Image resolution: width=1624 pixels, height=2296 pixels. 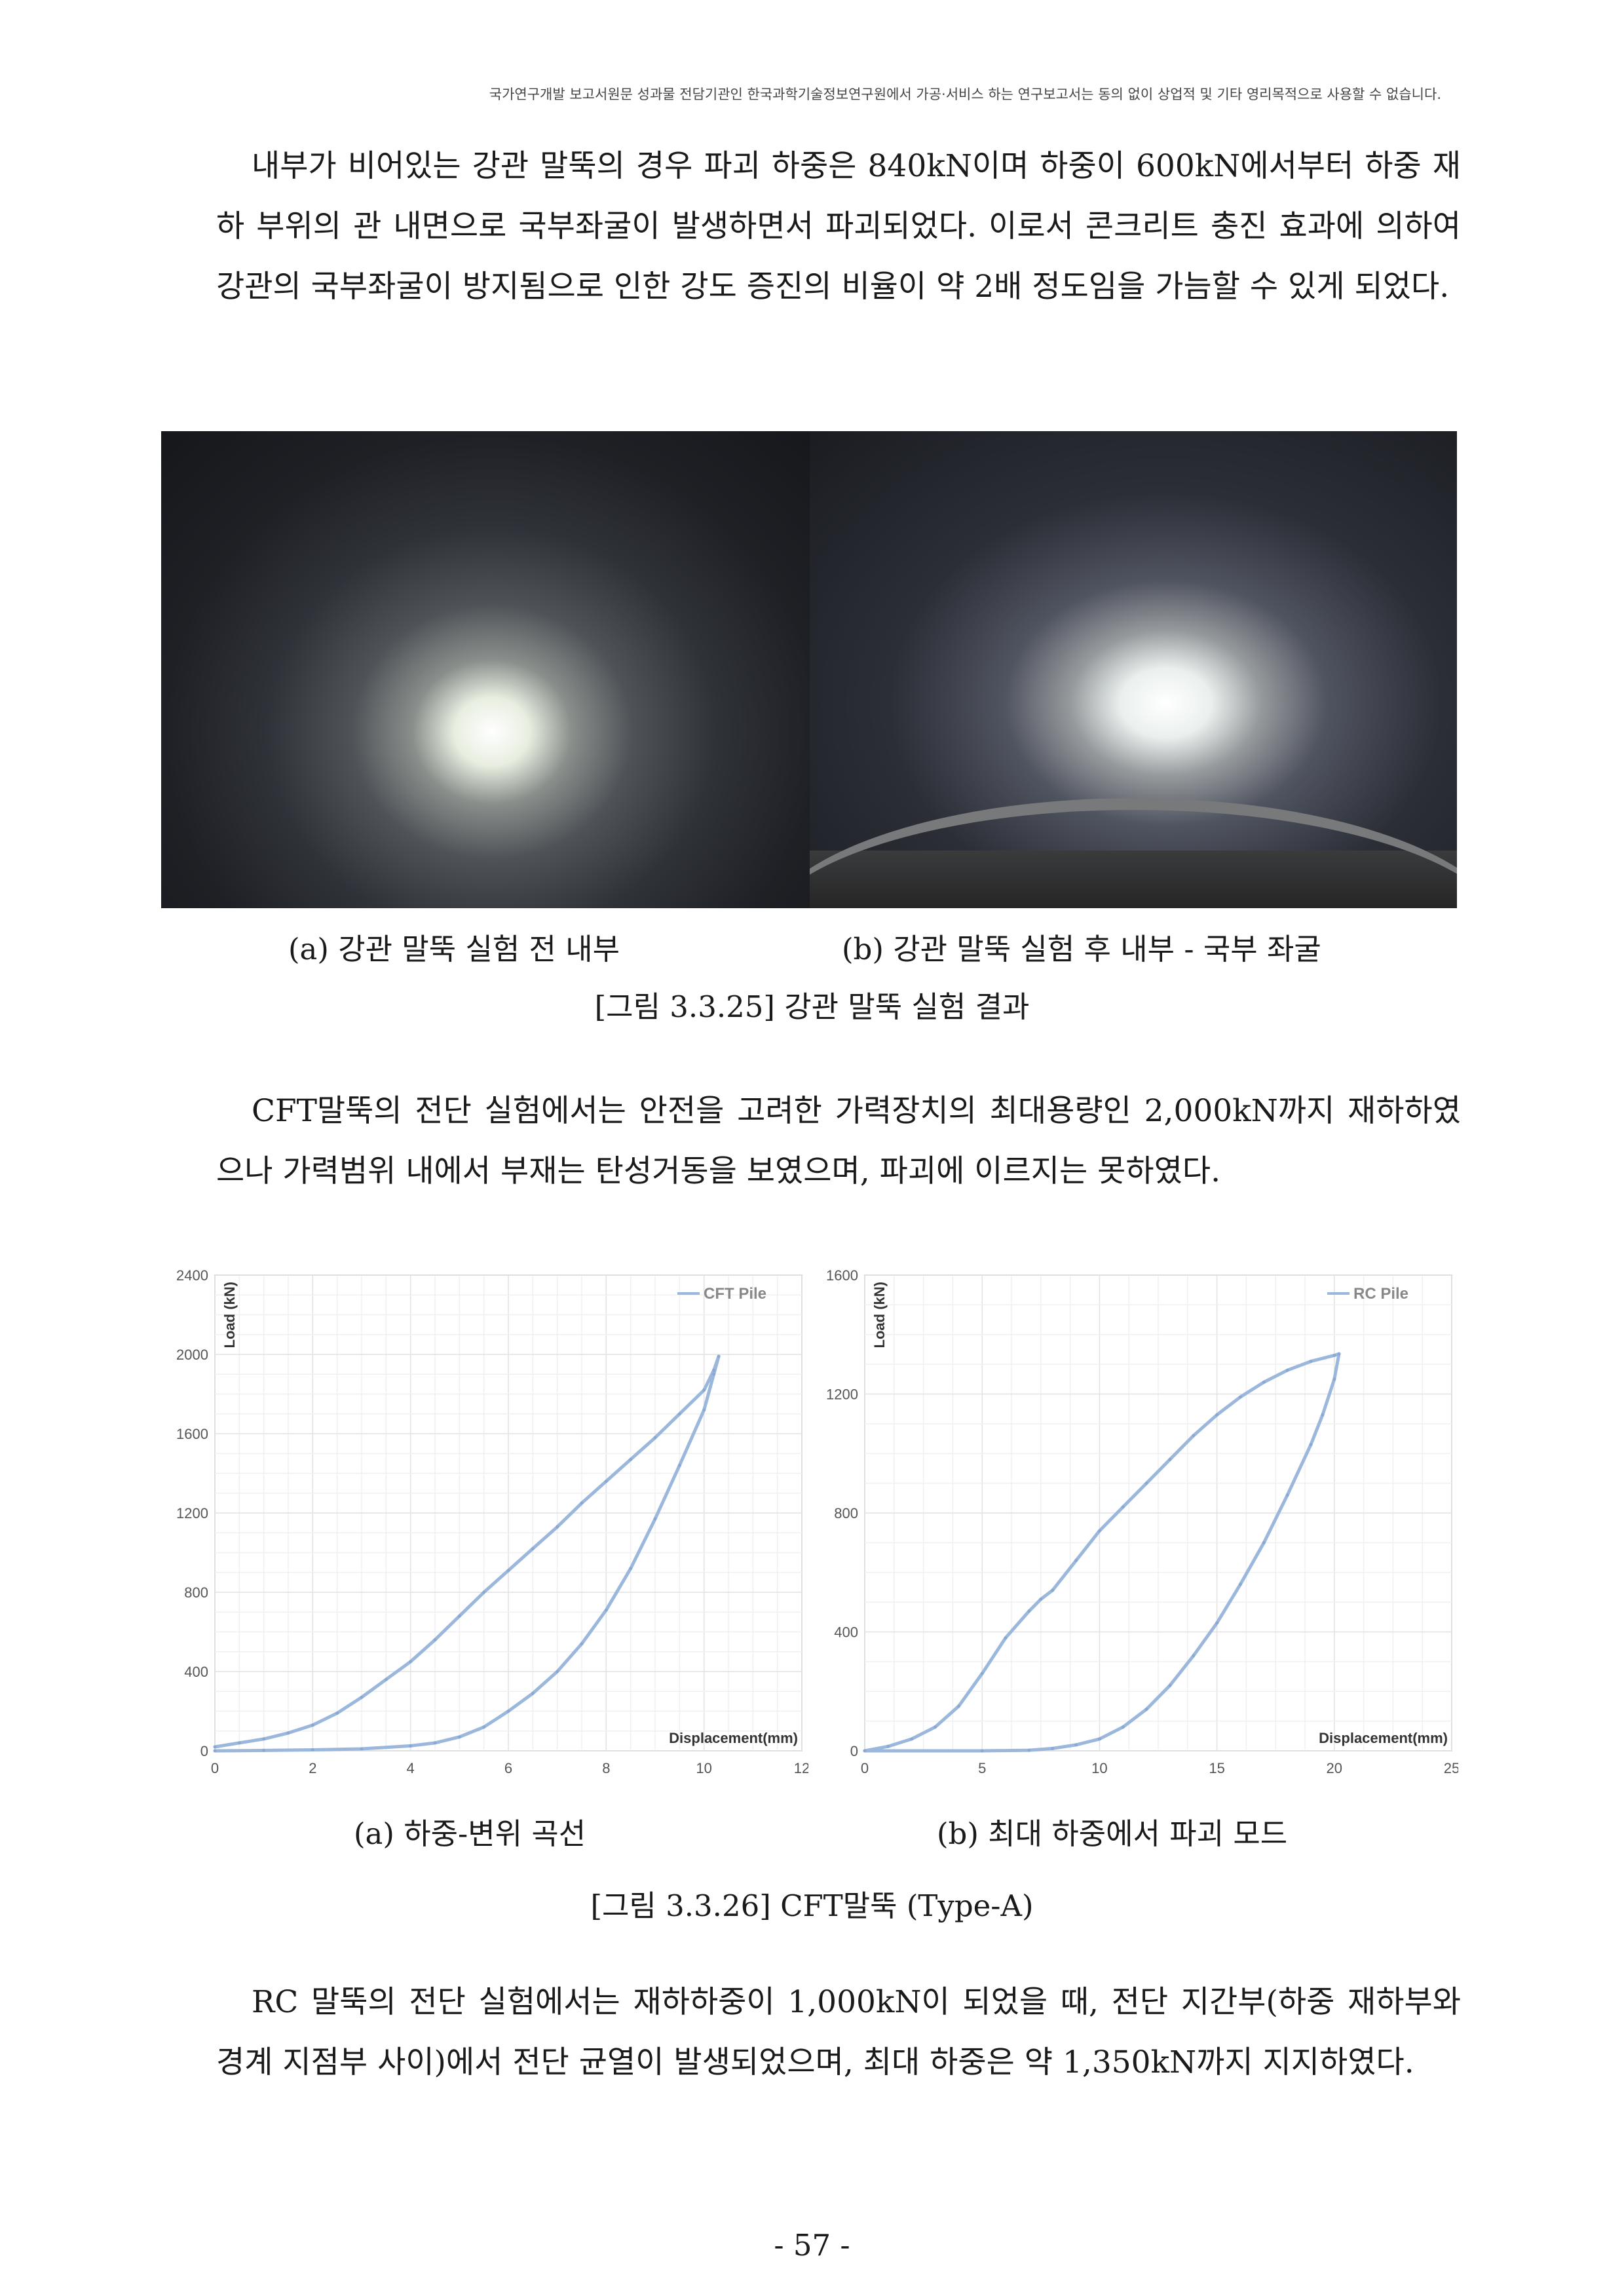 What do you see at coordinates (192, 1275) in the screenshot?
I see `y-tick-label: 2400` at bounding box center [192, 1275].